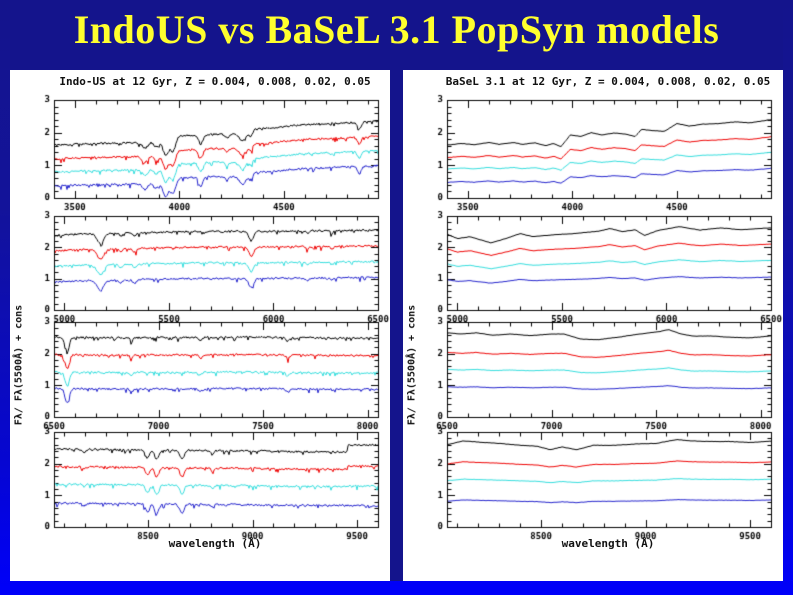 Image resolution: width=793 pixels, height=595 pixels. Describe the element at coordinates (215, 543) in the screenshot. I see `x-axis-label-indous: wavelength (Å)` at that location.